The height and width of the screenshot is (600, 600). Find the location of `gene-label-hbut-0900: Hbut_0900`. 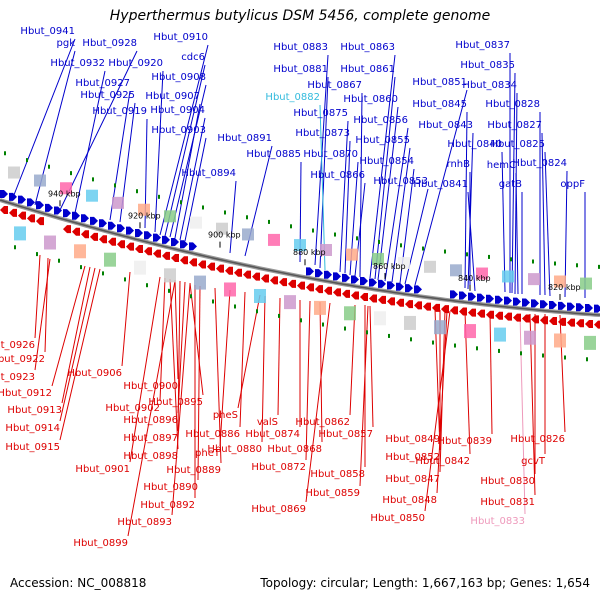

gene-label-hbut-0900: Hbut_0900 is located at coordinates (150, 386).